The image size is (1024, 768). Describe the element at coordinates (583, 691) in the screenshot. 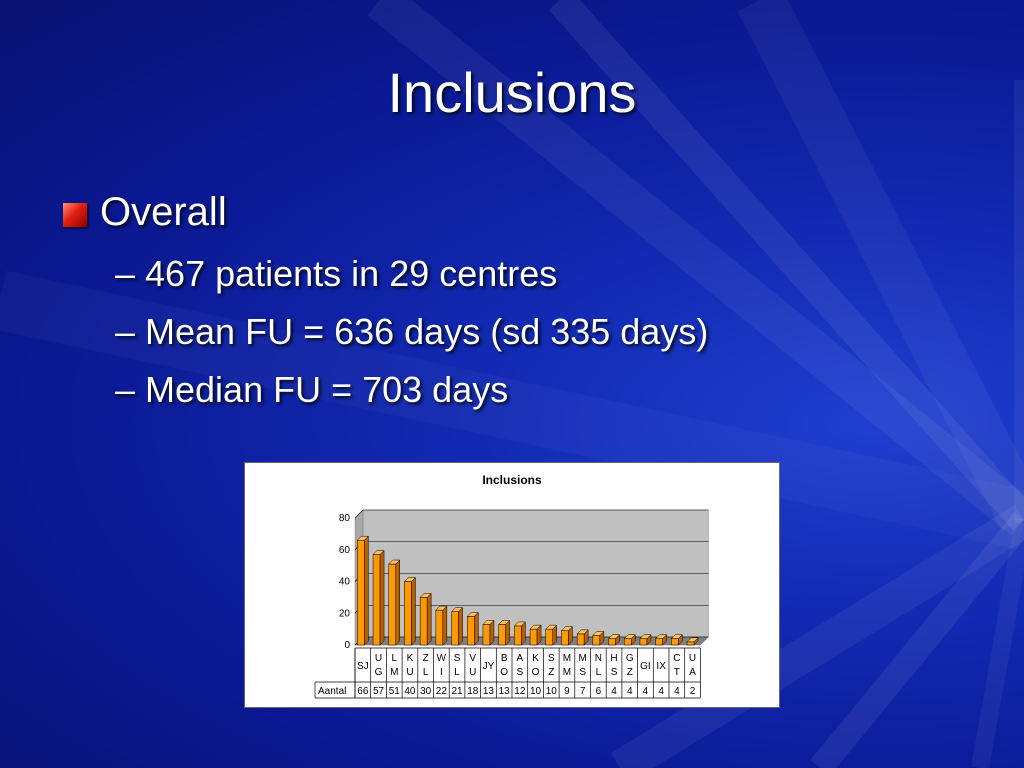

I see `value-label: 7` at that location.